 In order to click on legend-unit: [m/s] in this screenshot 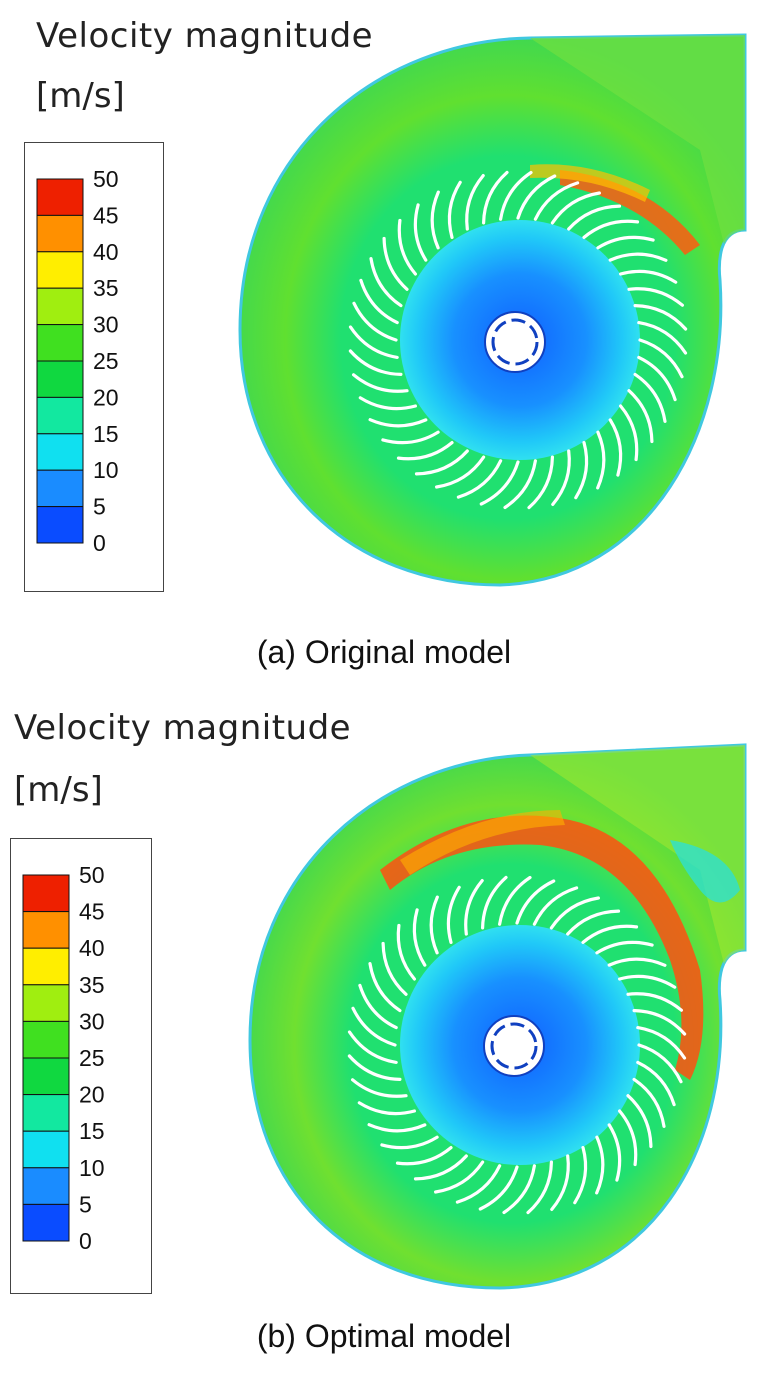, I will do `click(80, 96)`.